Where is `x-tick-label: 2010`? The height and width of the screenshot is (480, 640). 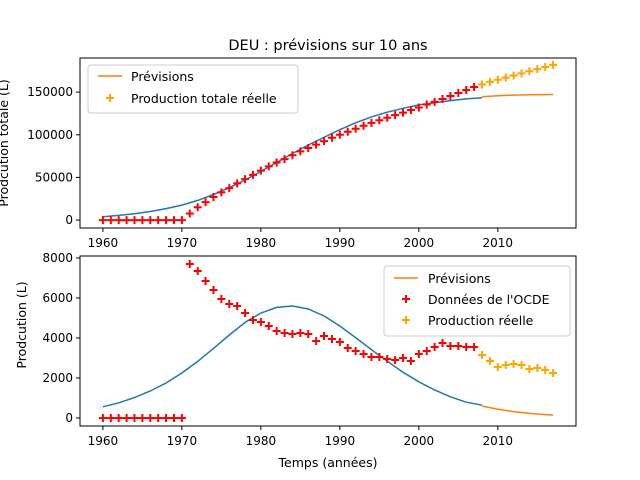
x-tick-label: 2010 is located at coordinates (498, 441).